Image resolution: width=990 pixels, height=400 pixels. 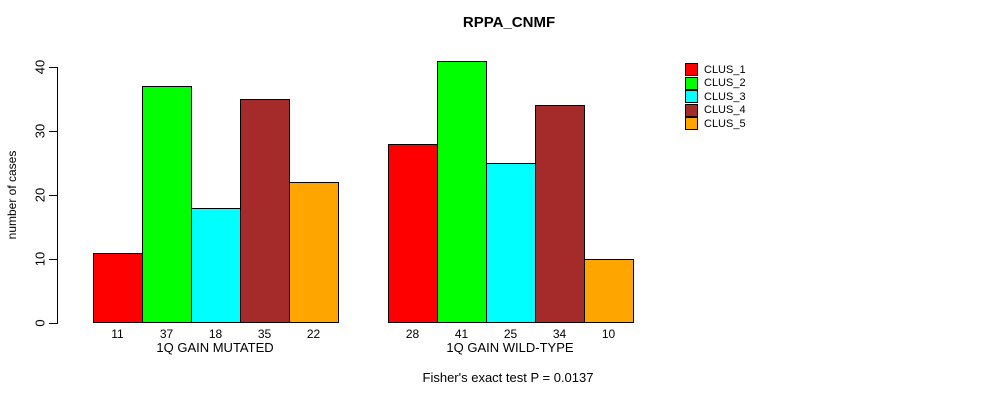 What do you see at coordinates (215, 347) in the screenshot?
I see `group-label-mutated: 1Q GAIN MUTATED` at bounding box center [215, 347].